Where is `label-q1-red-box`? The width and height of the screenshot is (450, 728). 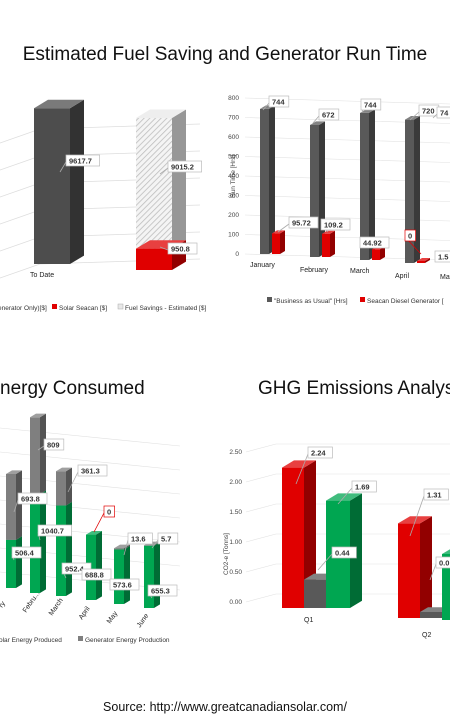 label-q1-red-box is located at coordinates (320, 452).